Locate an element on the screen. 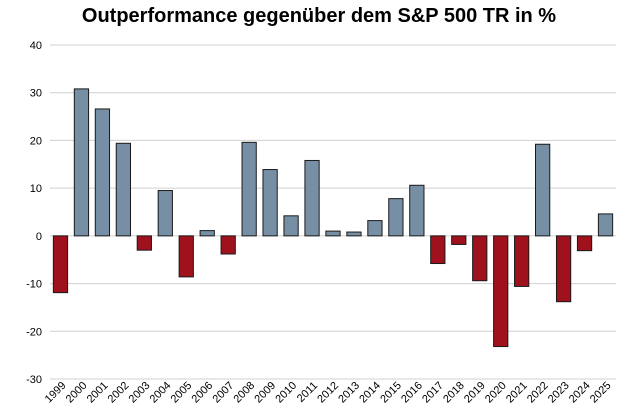 The width and height of the screenshot is (638, 414). bar-2016 is located at coordinates (417, 210).